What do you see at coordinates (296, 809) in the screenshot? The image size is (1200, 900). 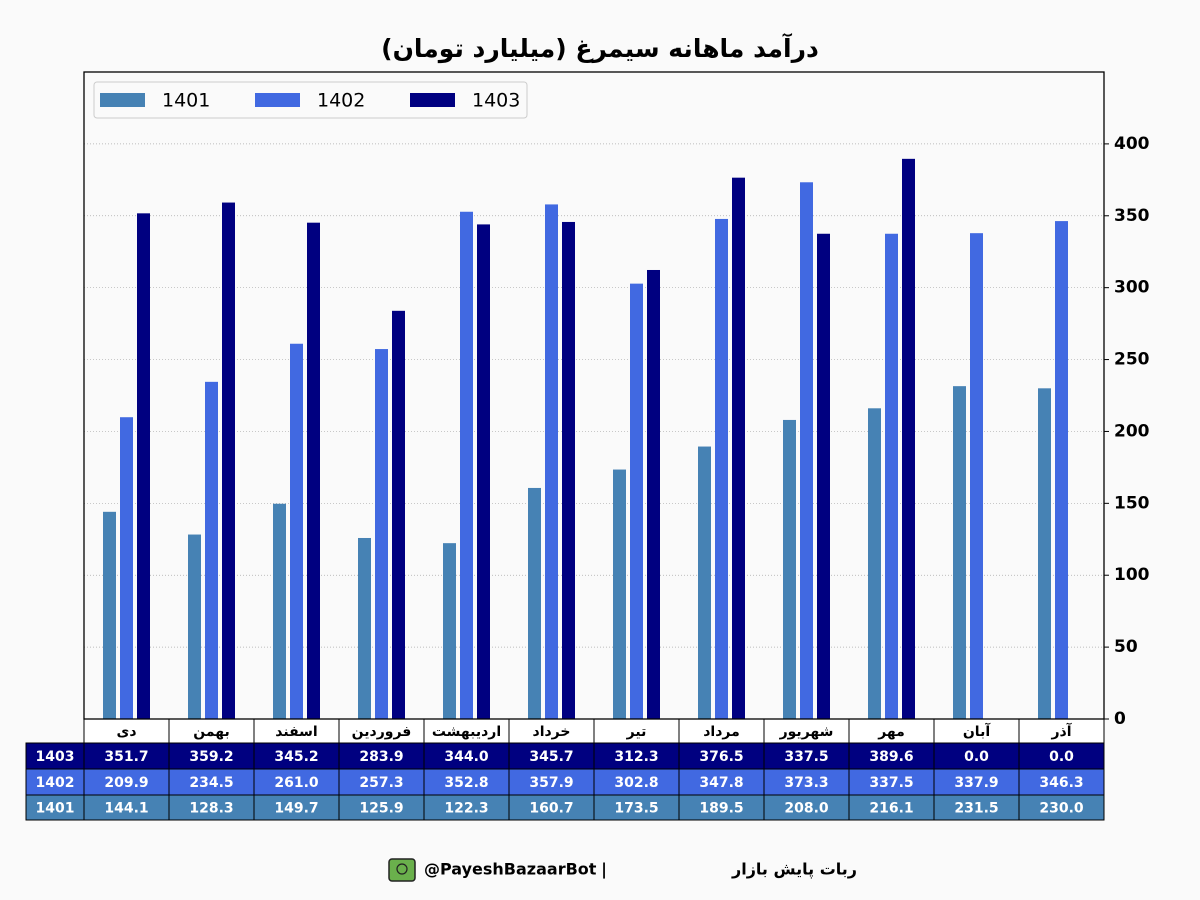 I see `table-value: 149.7` at bounding box center [296, 809].